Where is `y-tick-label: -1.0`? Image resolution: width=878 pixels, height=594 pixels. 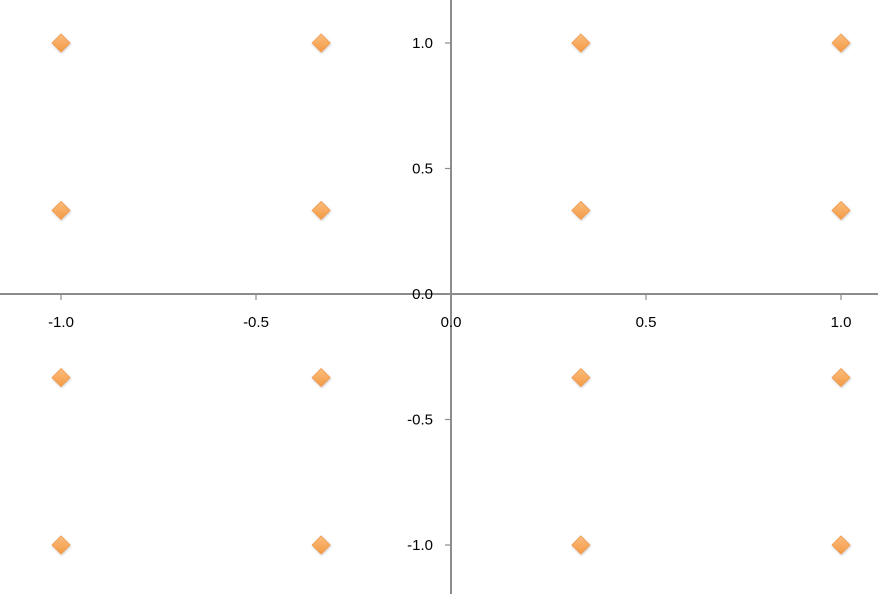
y-tick-label: -1.0 is located at coordinates (420, 545).